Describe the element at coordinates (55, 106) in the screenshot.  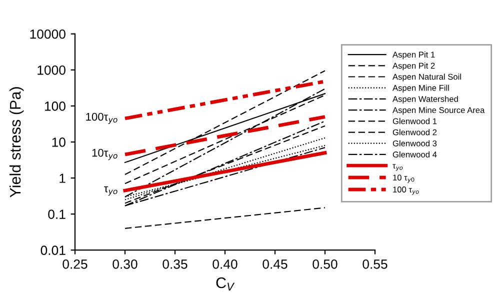
I see `y-tick-label: 100` at that location.